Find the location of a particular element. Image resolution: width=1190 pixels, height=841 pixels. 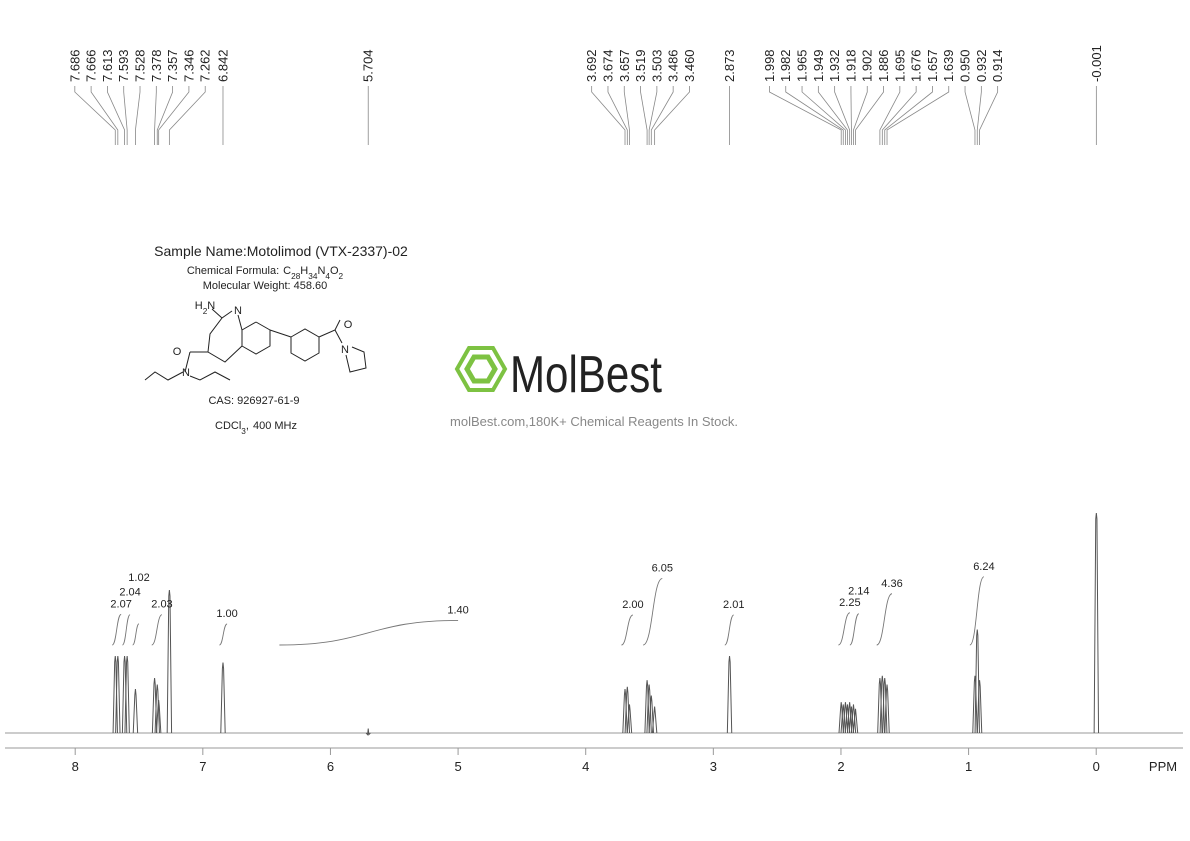

peak-label: 7.346 is located at coordinates (188, 65).